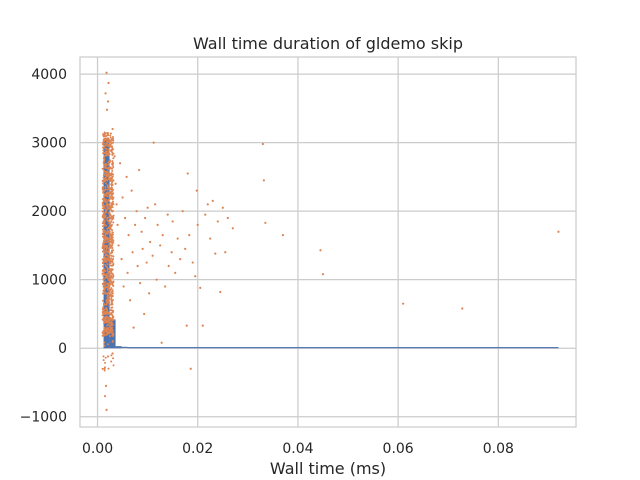 Image resolution: width=640 pixels, height=480 pixels. I want to click on y-tick-label-2: 1000, so click(49, 281).